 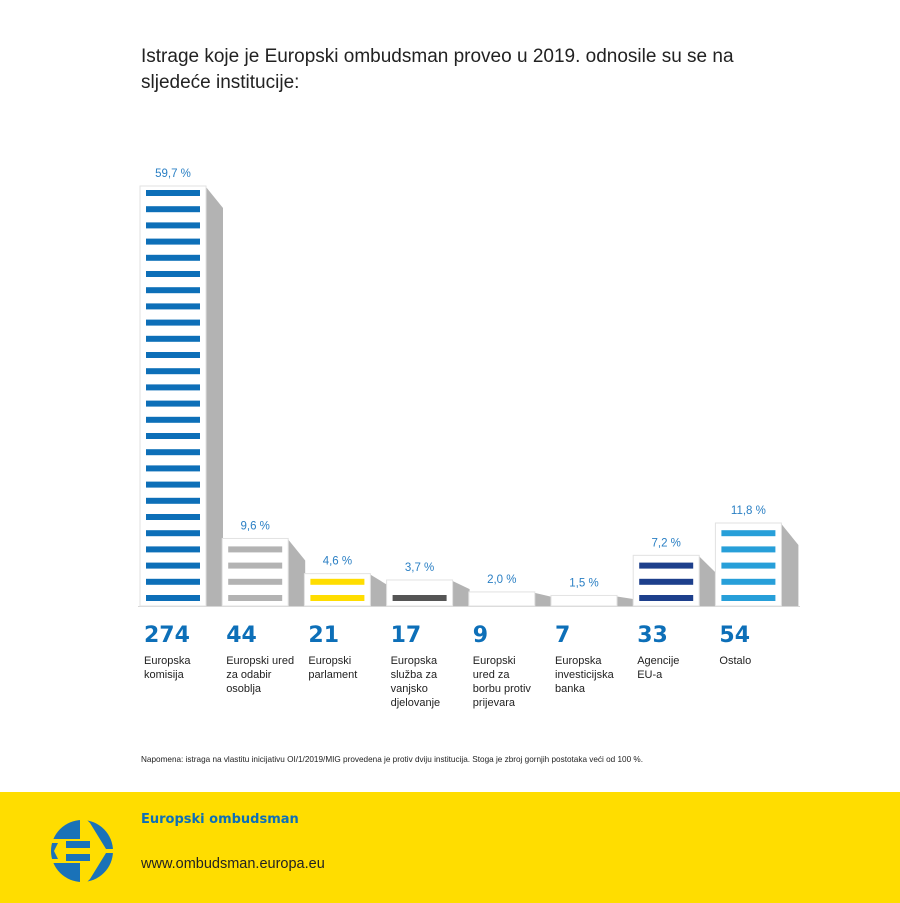 I want to click on category-label: 7 Europska investicijska banka, so click(x=596, y=659).